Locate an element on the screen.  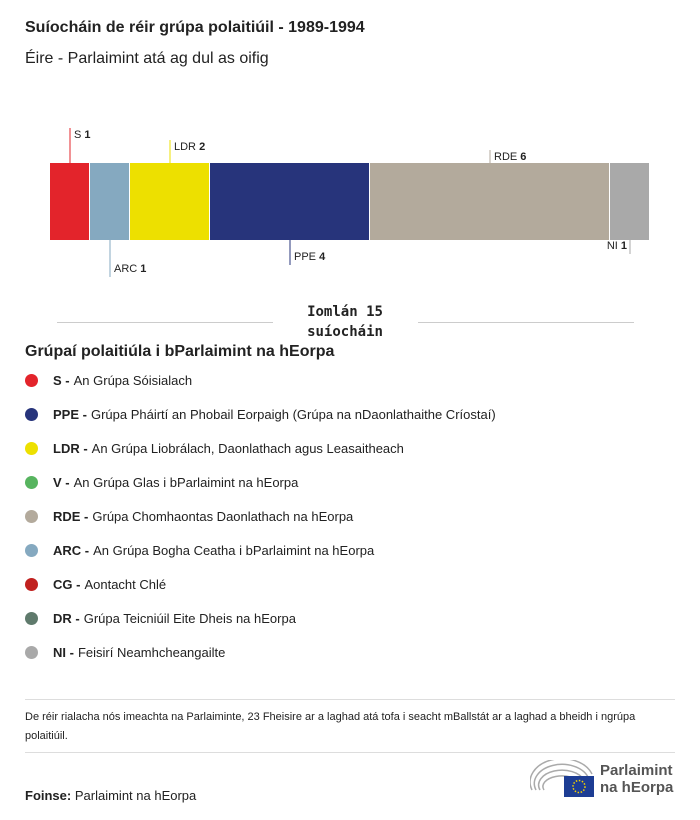
legend-name: Aontacht Chlé is located at coordinates (125, 584).